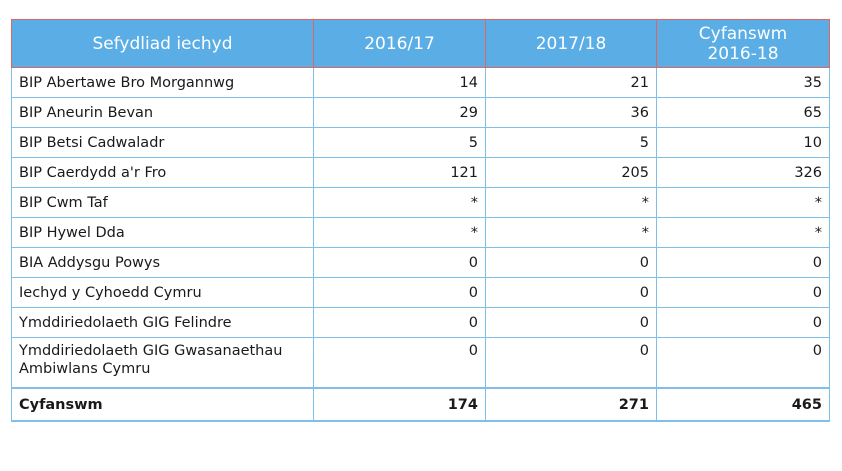  Describe the element at coordinates (571, 142) in the screenshot. I see `row-value-2017-18: 5` at that location.